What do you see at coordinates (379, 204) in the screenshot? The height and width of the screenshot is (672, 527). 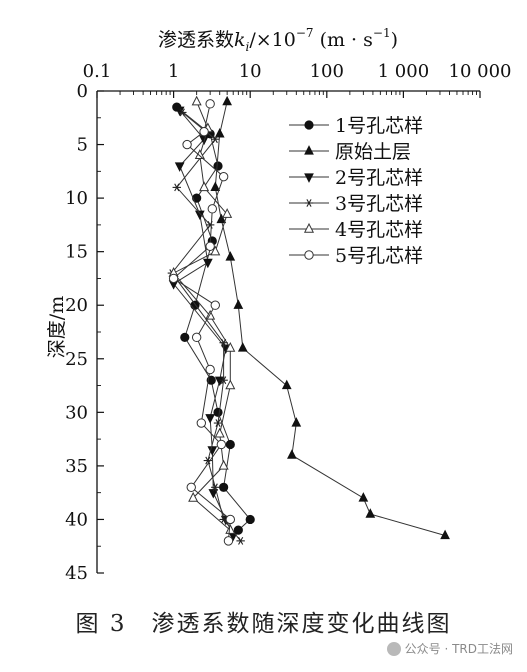 I see `legend-label: 3号孔芯样` at bounding box center [379, 204].